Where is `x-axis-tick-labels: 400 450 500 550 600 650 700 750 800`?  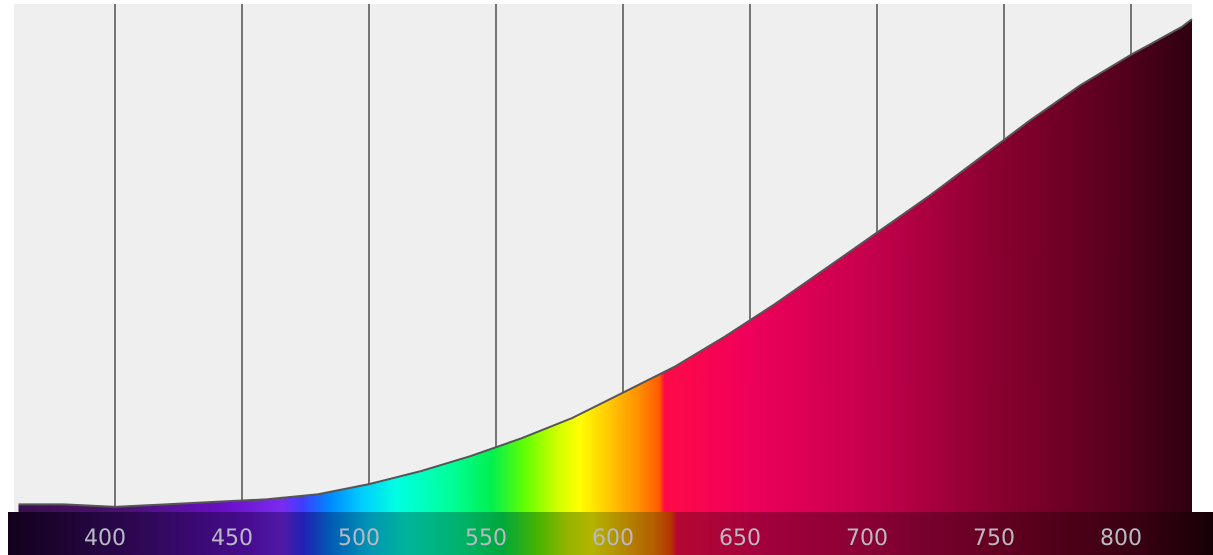 x-axis-tick-labels: 400 450 500 550 600 650 700 750 800 is located at coordinates (613, 538).